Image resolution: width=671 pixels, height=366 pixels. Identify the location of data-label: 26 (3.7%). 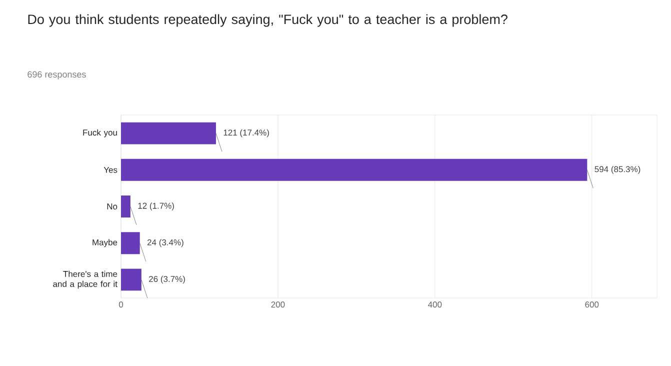
(167, 280).